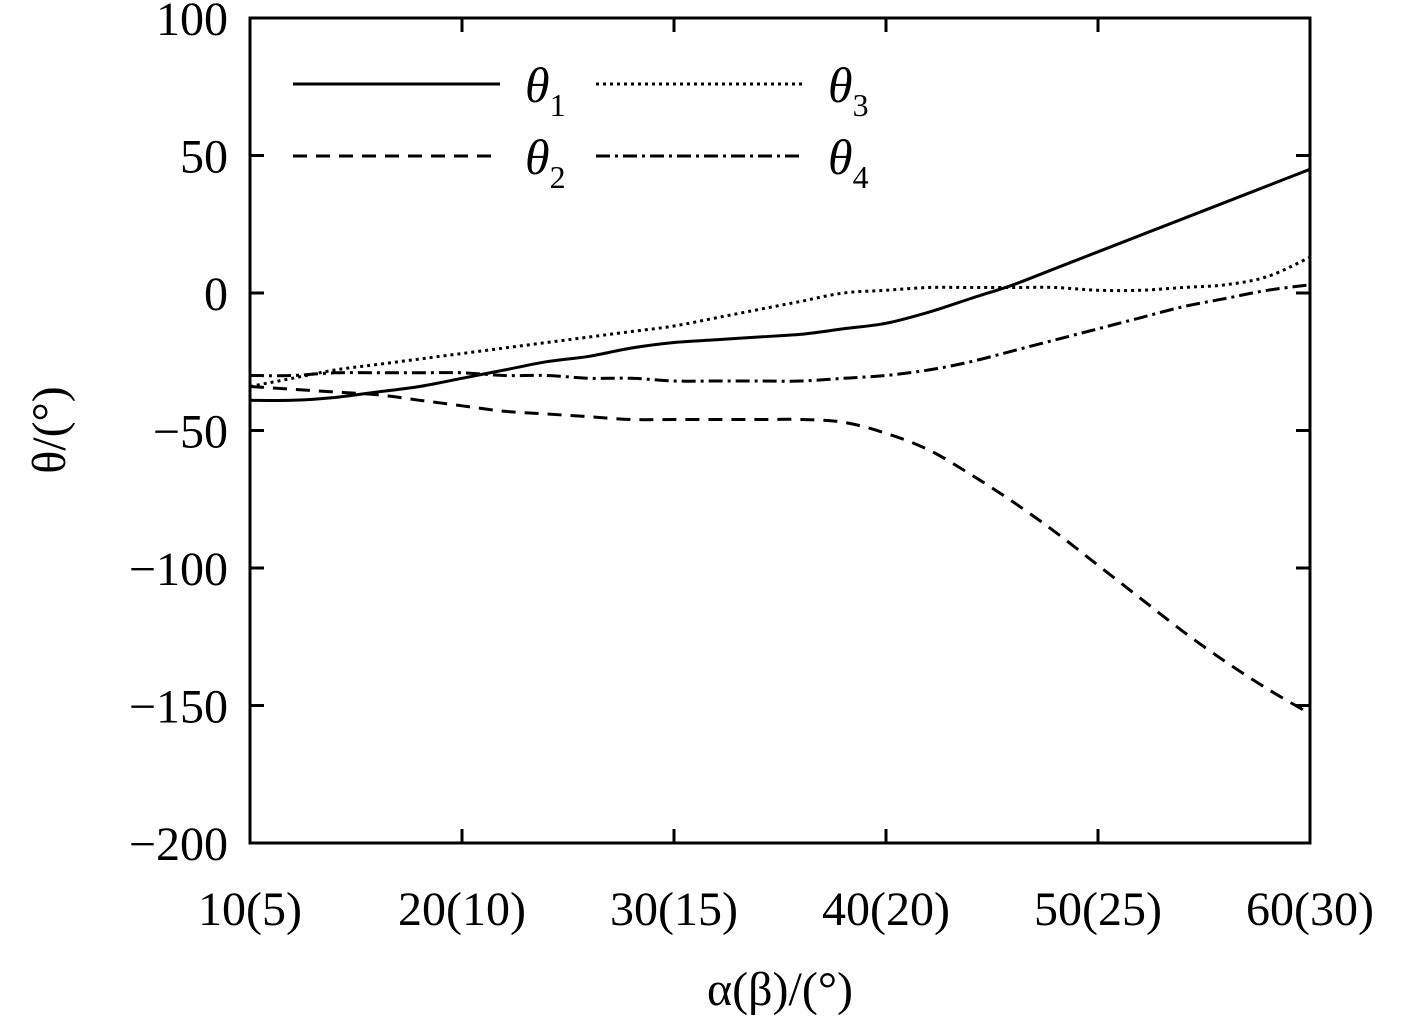  Describe the element at coordinates (780, 989) in the screenshot. I see `x-axis-label: α(β)/(°)` at that location.